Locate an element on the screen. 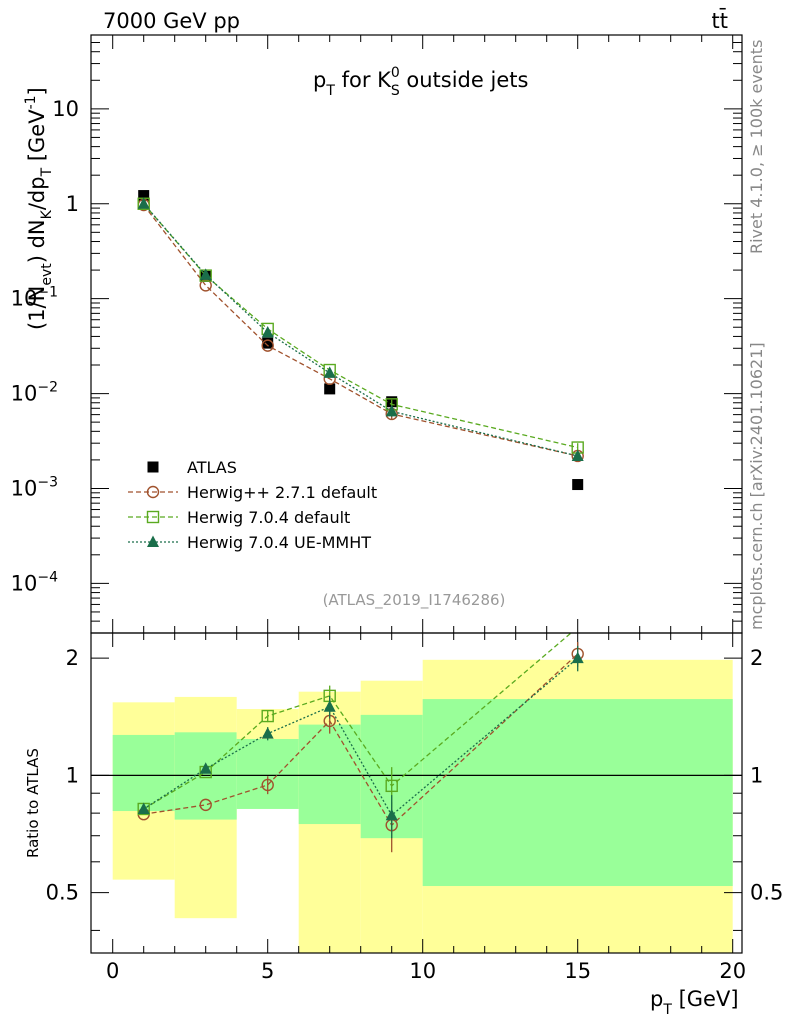 This screenshot has width=786, height=1024. title-sup-0: 0 is located at coordinates (395, 73).